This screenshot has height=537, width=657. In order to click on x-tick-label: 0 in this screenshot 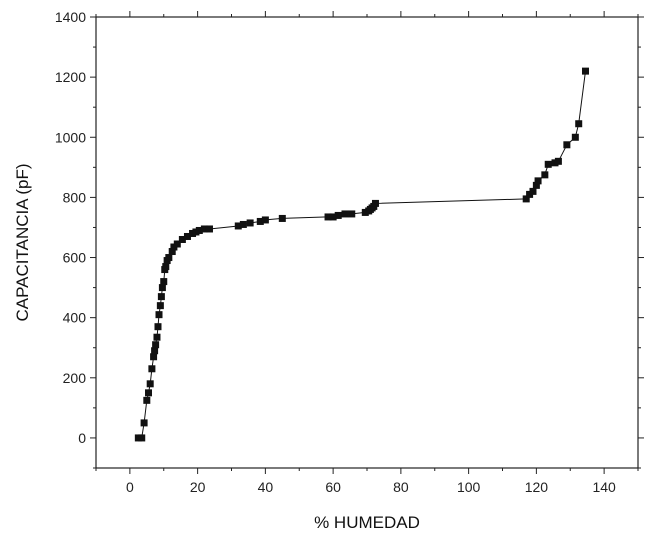, I will do `click(130, 487)`.